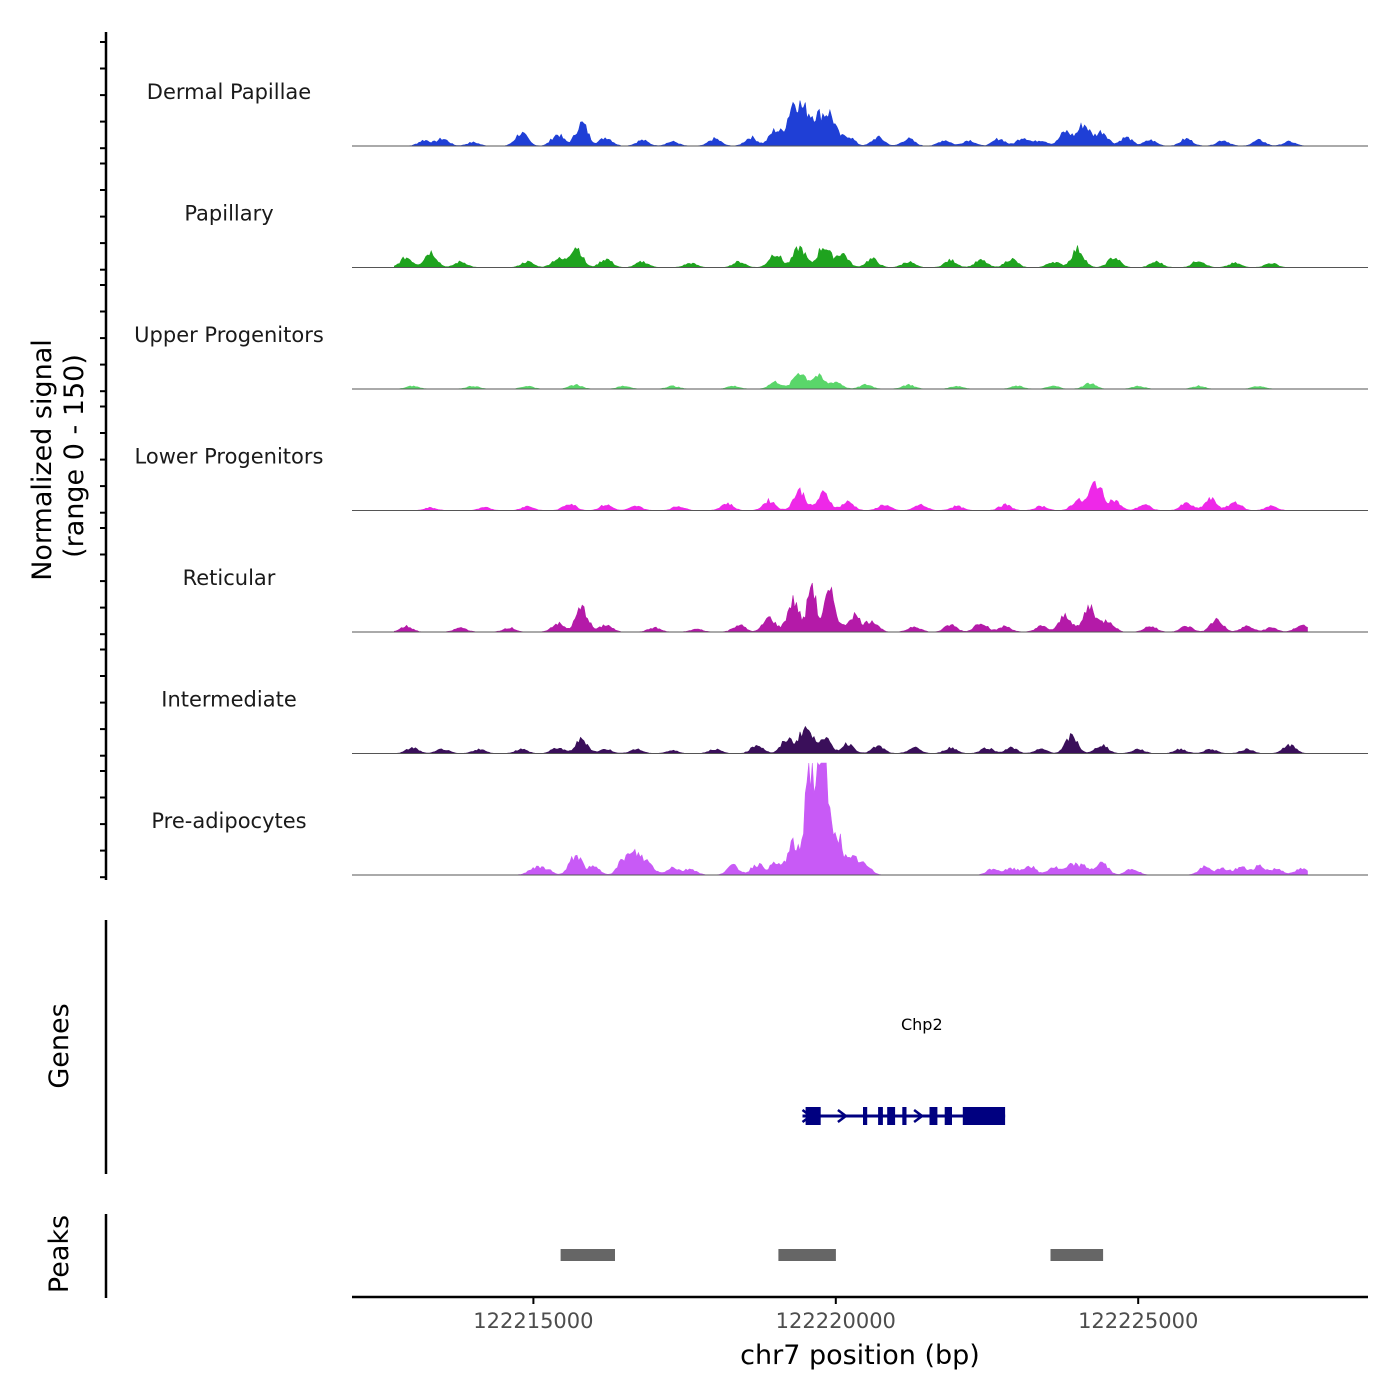 The width and height of the screenshot is (1400, 1400). Describe the element at coordinates (229, 578) in the screenshot. I see `track-label-5: Reticular` at that location.